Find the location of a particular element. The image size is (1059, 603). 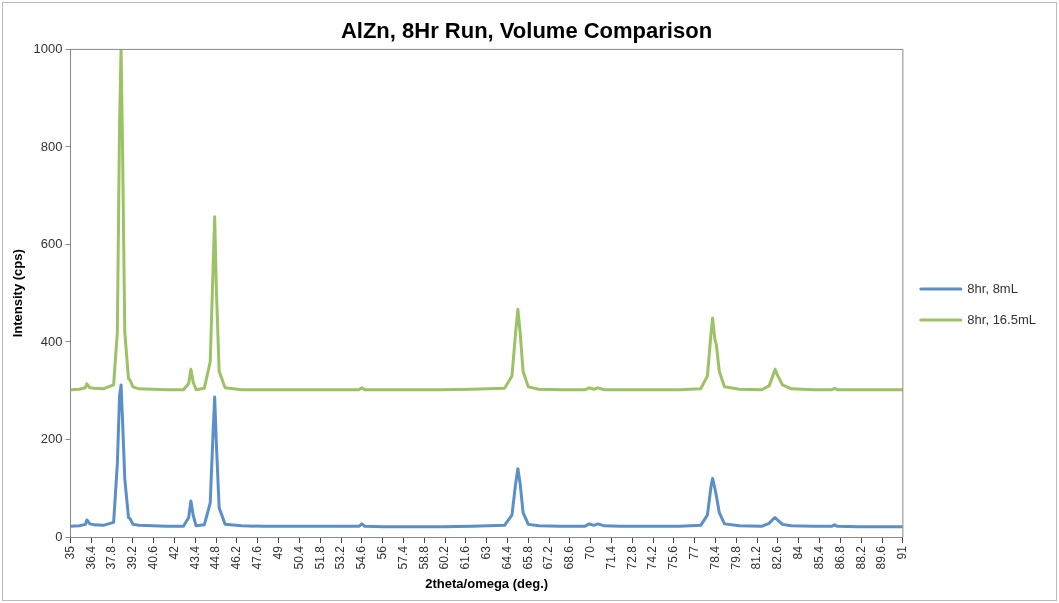

x-tick-label: 85.4 is located at coordinates (818, 557).